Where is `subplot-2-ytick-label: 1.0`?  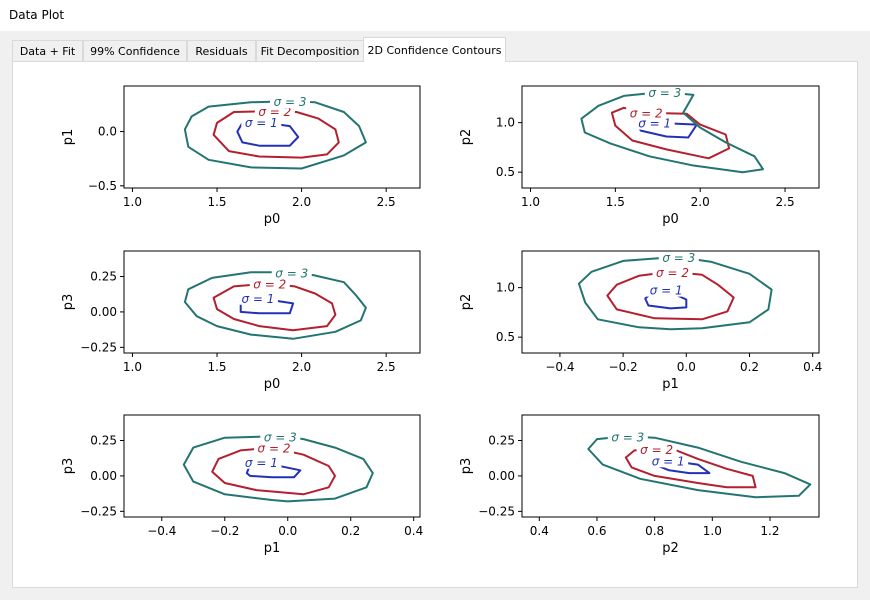 subplot-2-ytick-label: 1.0 is located at coordinates (505, 123).